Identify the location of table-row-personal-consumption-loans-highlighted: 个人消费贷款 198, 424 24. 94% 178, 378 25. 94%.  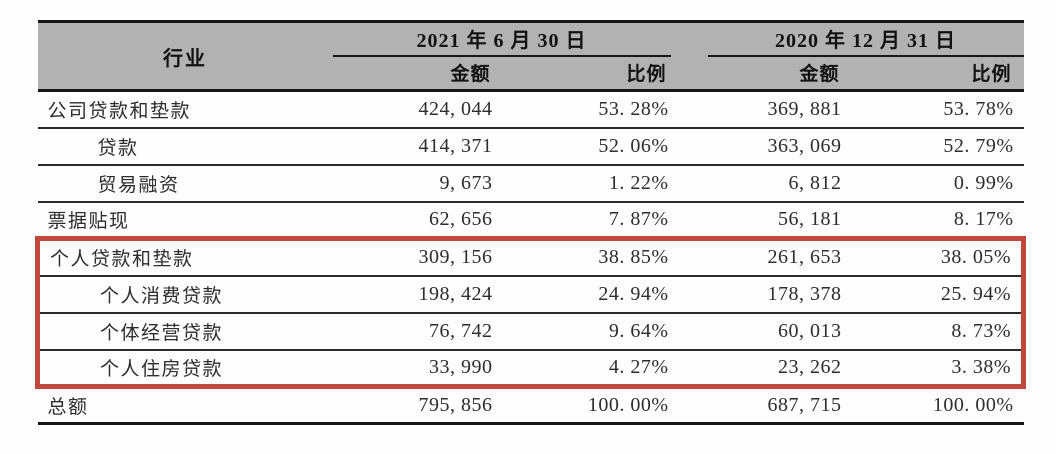
(530, 294).